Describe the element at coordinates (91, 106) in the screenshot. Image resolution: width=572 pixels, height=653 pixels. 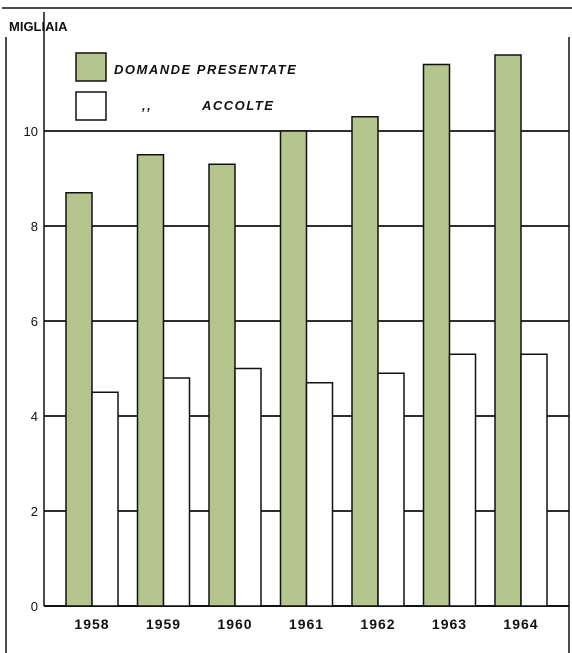
I see `legend-swatch-accolte` at that location.